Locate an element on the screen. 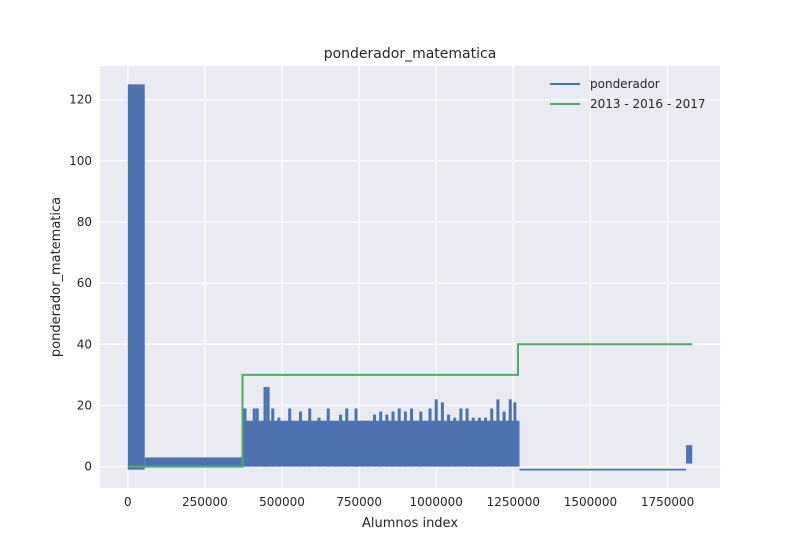 Image resolution: width=800 pixels, height=548 pixels. legend-label-2013-2016-2017: 2013 - 2016 - 2017 is located at coordinates (648, 104).